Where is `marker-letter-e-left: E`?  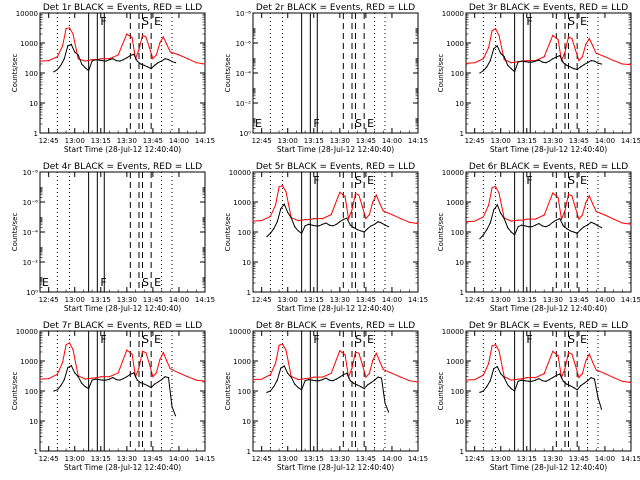
marker-letter-e-left: E is located at coordinates (45, 282).